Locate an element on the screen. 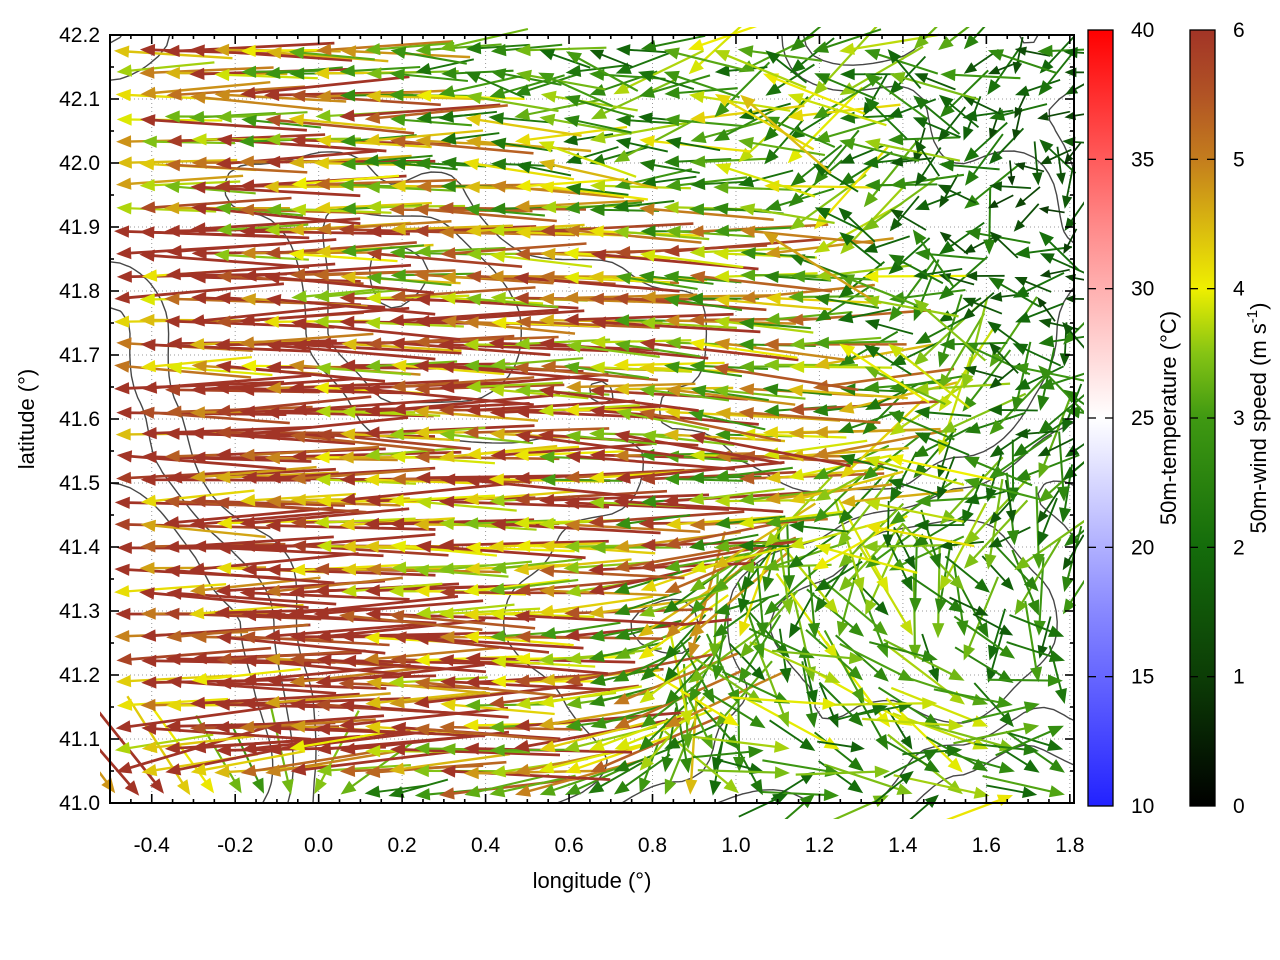 The image size is (1280, 960). y-tick-label: 41.1 is located at coordinates (79, 739).